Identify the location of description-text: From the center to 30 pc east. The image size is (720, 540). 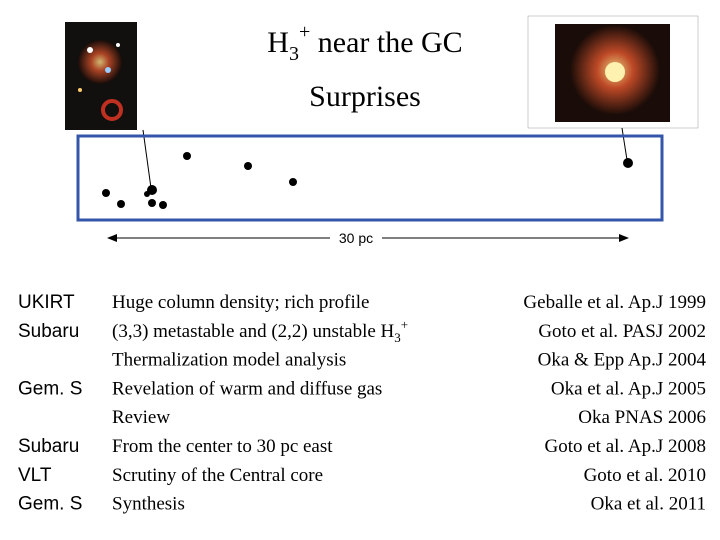
(222, 446).